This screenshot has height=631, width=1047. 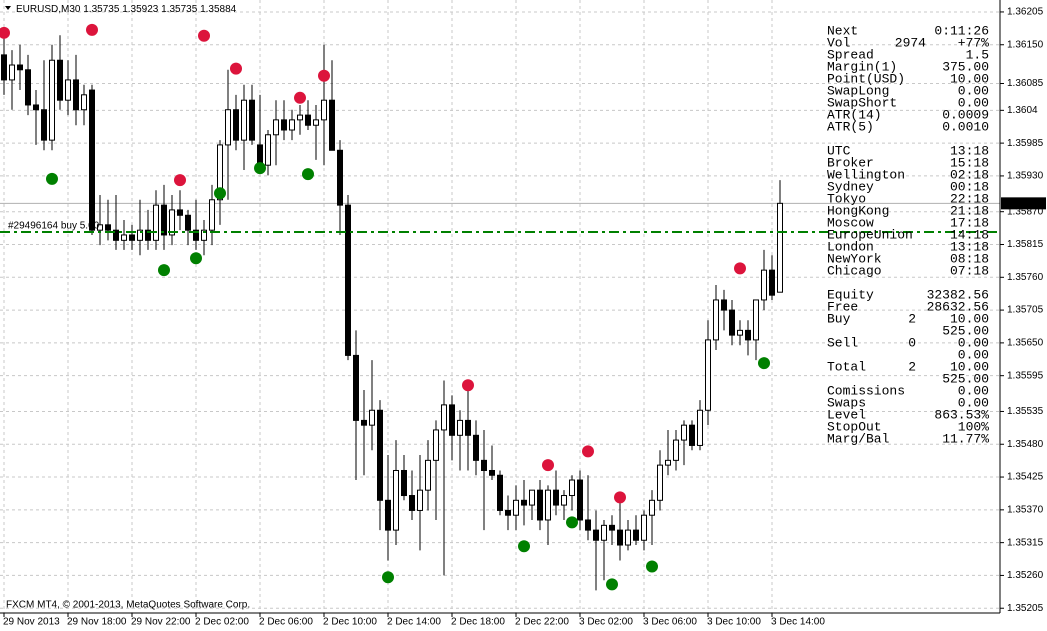 I want to click on x-tick-label: 29 Nov 18:00, so click(x=97, y=622).